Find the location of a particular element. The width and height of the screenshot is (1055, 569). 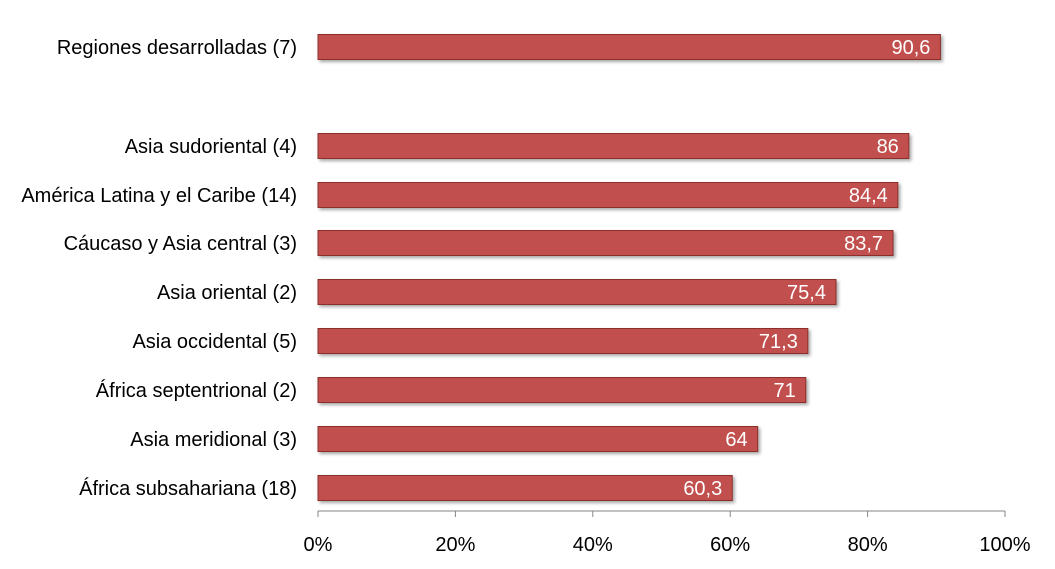

x-tick-label: 60% is located at coordinates (730, 545).